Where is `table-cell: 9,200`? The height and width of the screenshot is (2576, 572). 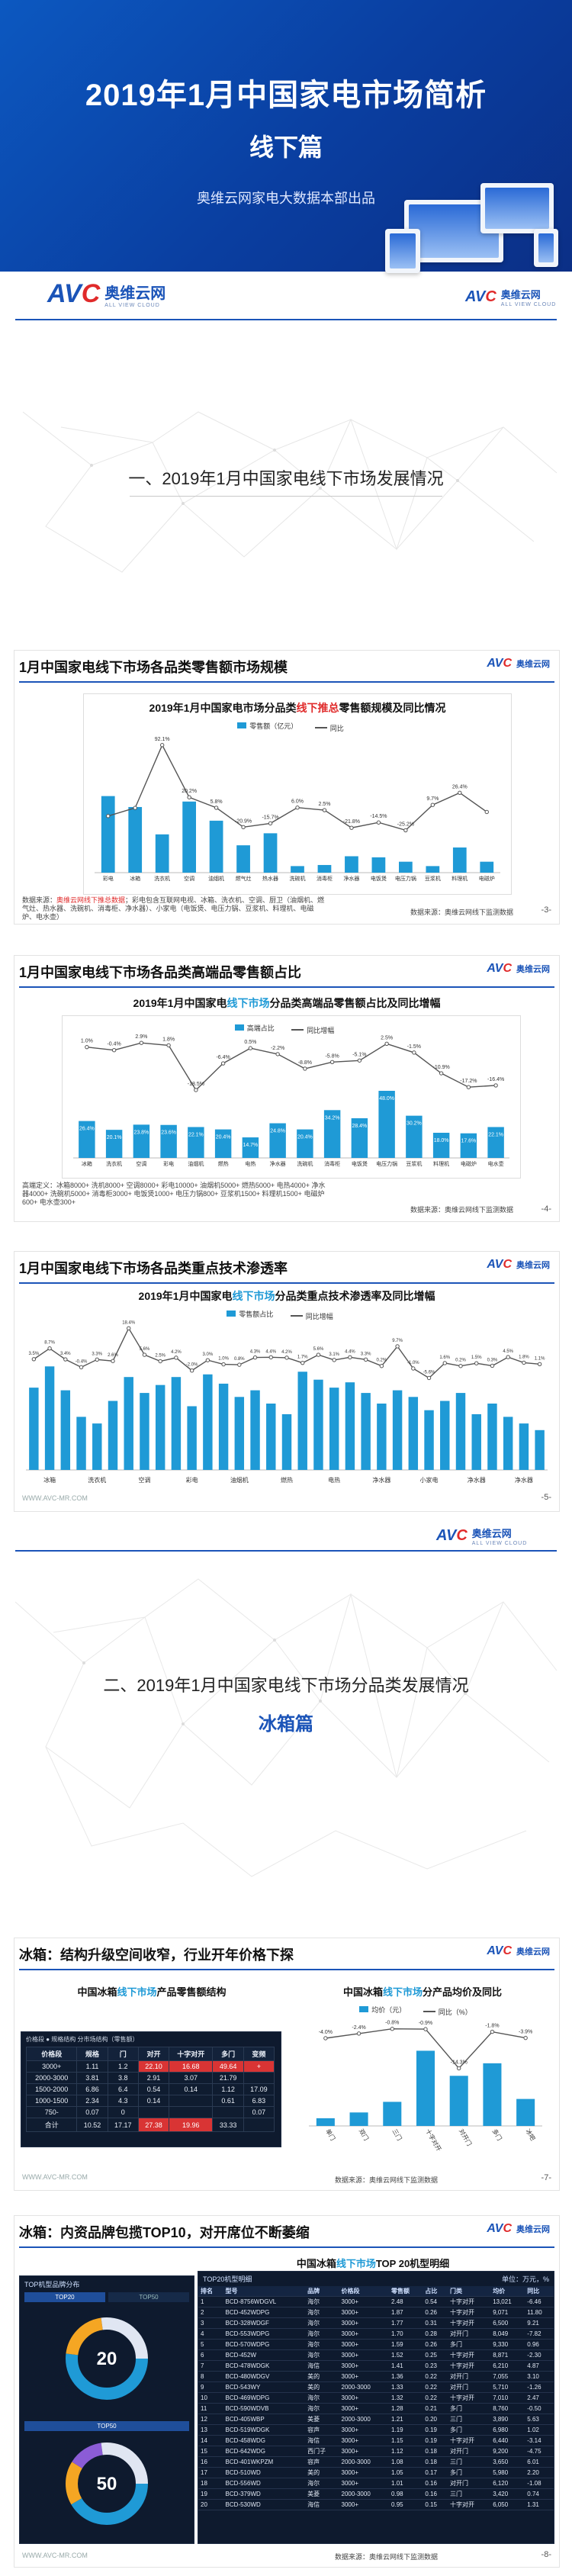 table-cell: 9,200 is located at coordinates (508, 2452).